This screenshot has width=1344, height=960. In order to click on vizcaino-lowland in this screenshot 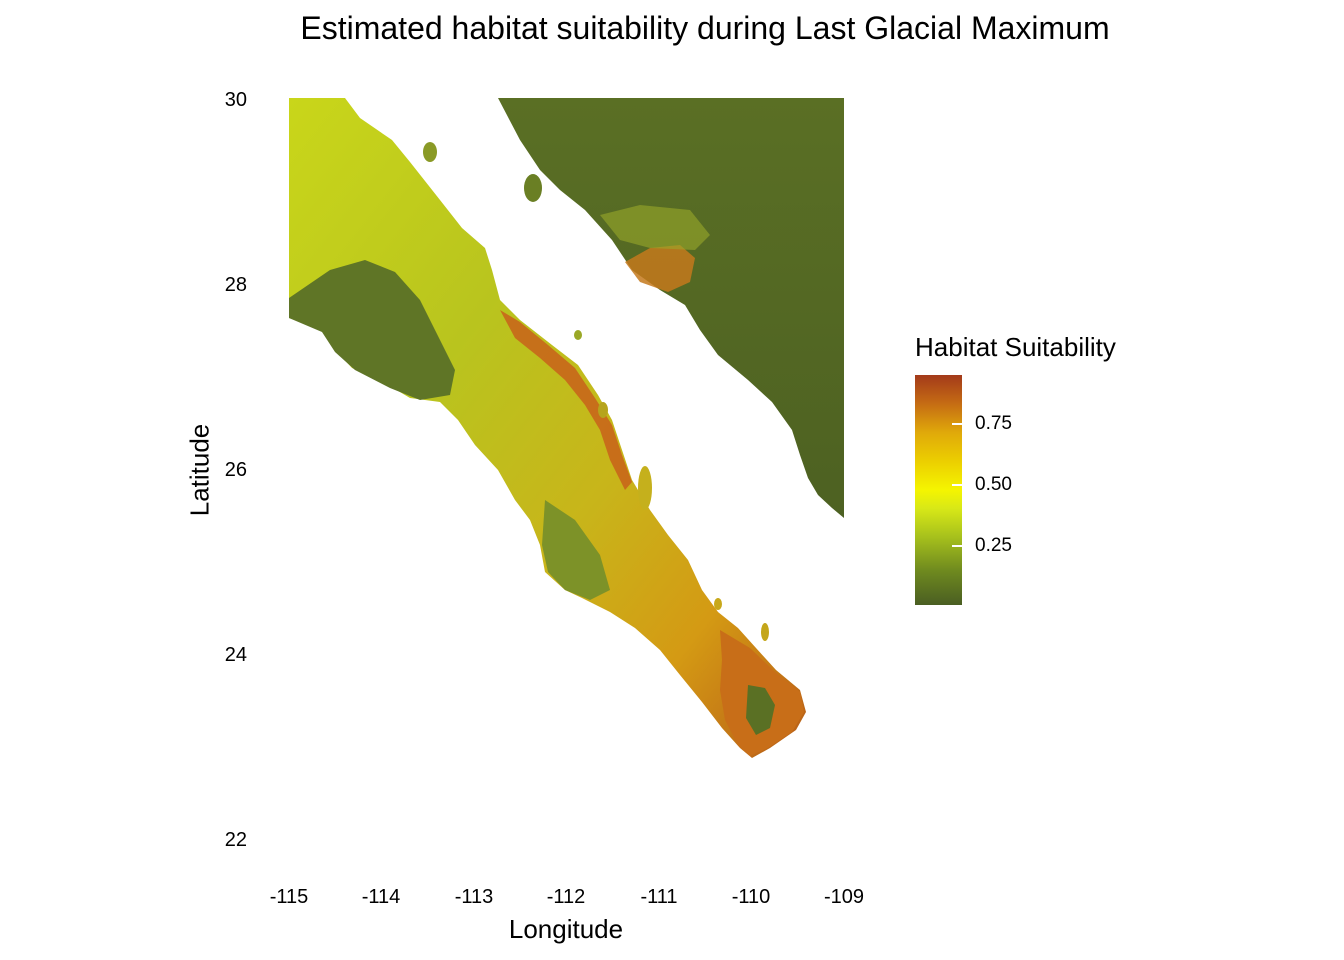, I will do `click(372, 330)`.